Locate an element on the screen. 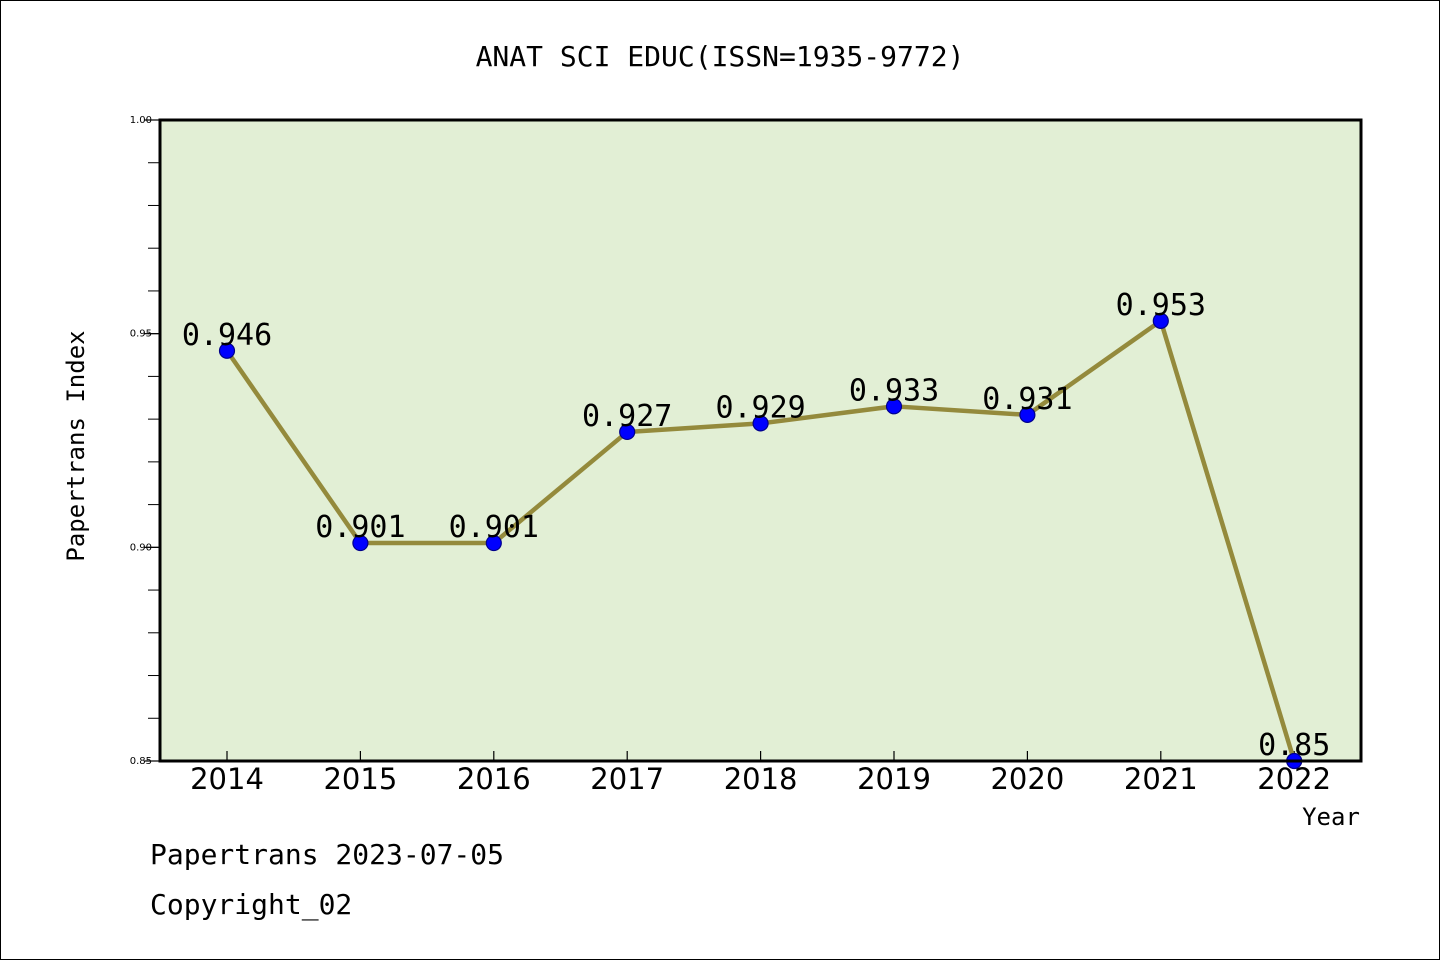 This screenshot has width=1440, height=960. x-tick-label: 2018 is located at coordinates (761, 779).